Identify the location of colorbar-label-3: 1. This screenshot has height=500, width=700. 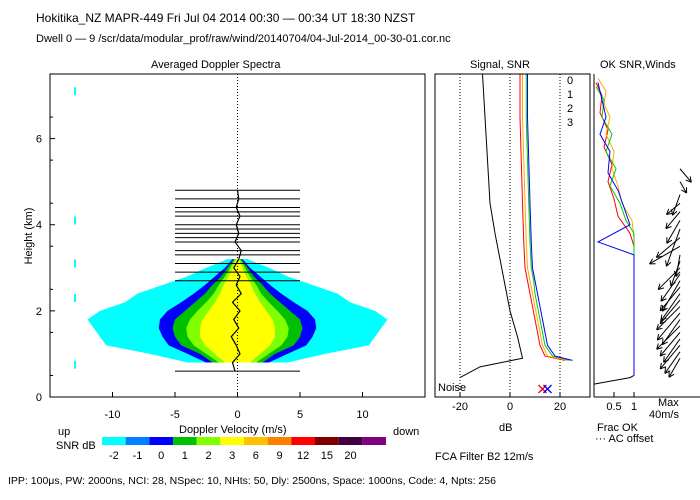
(185, 456).